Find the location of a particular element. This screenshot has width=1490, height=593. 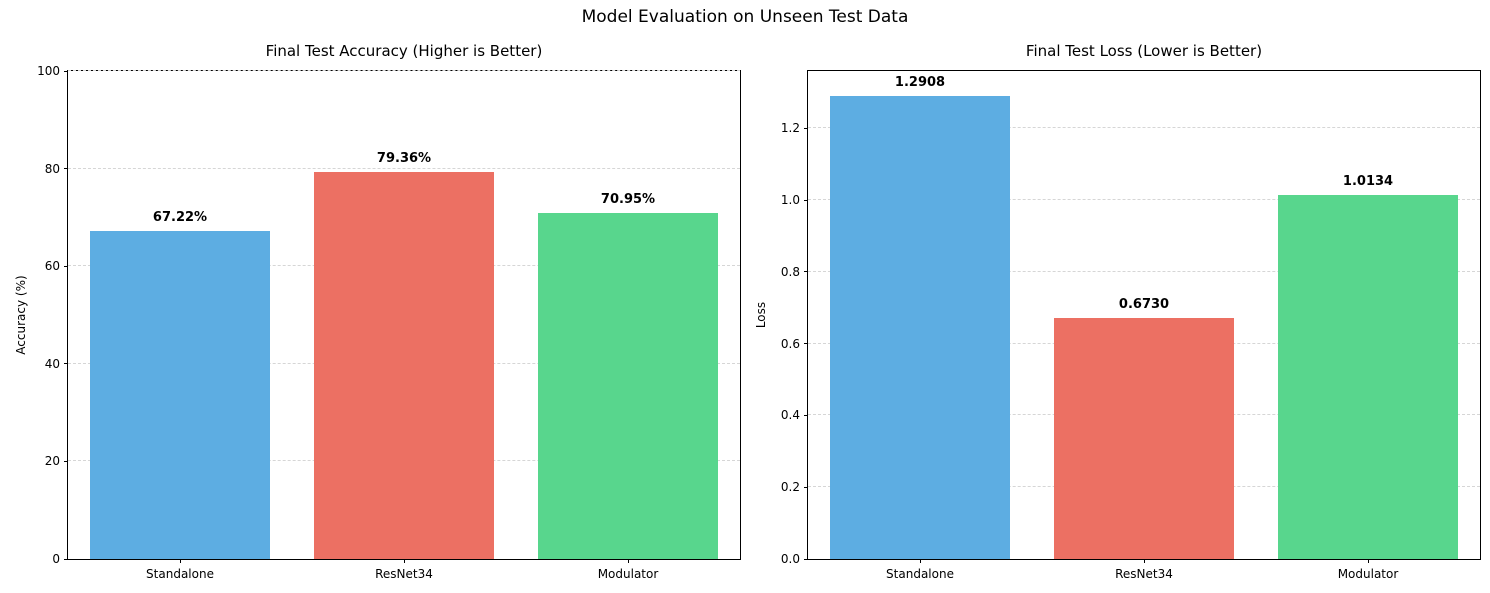

y-tick-label: 1.2 is located at coordinates (790, 128).